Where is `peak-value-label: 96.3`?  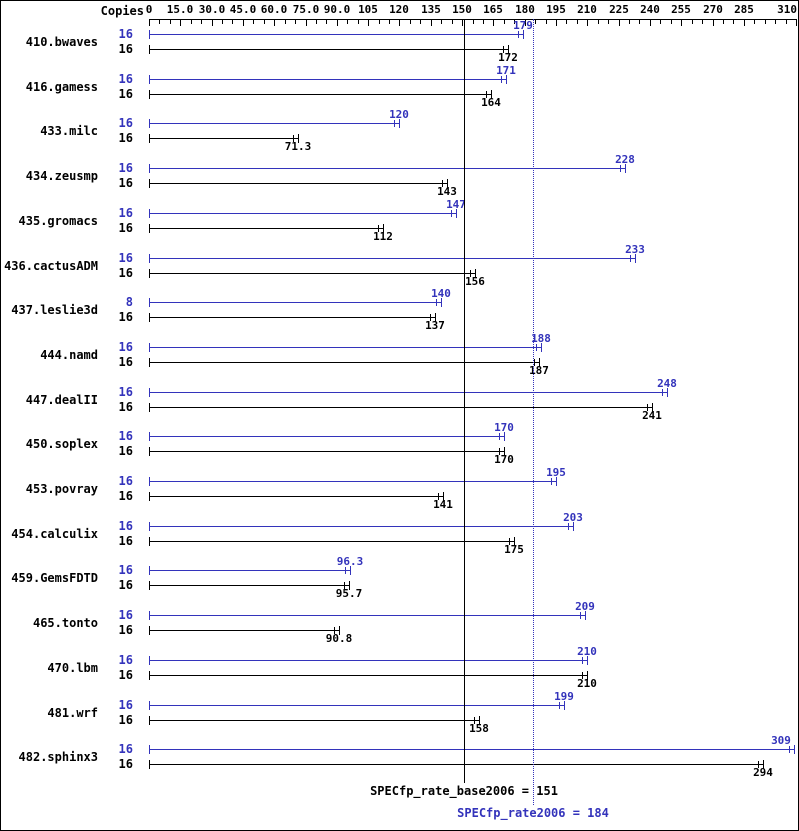
peak-value-label: 96.3 is located at coordinates (350, 561).